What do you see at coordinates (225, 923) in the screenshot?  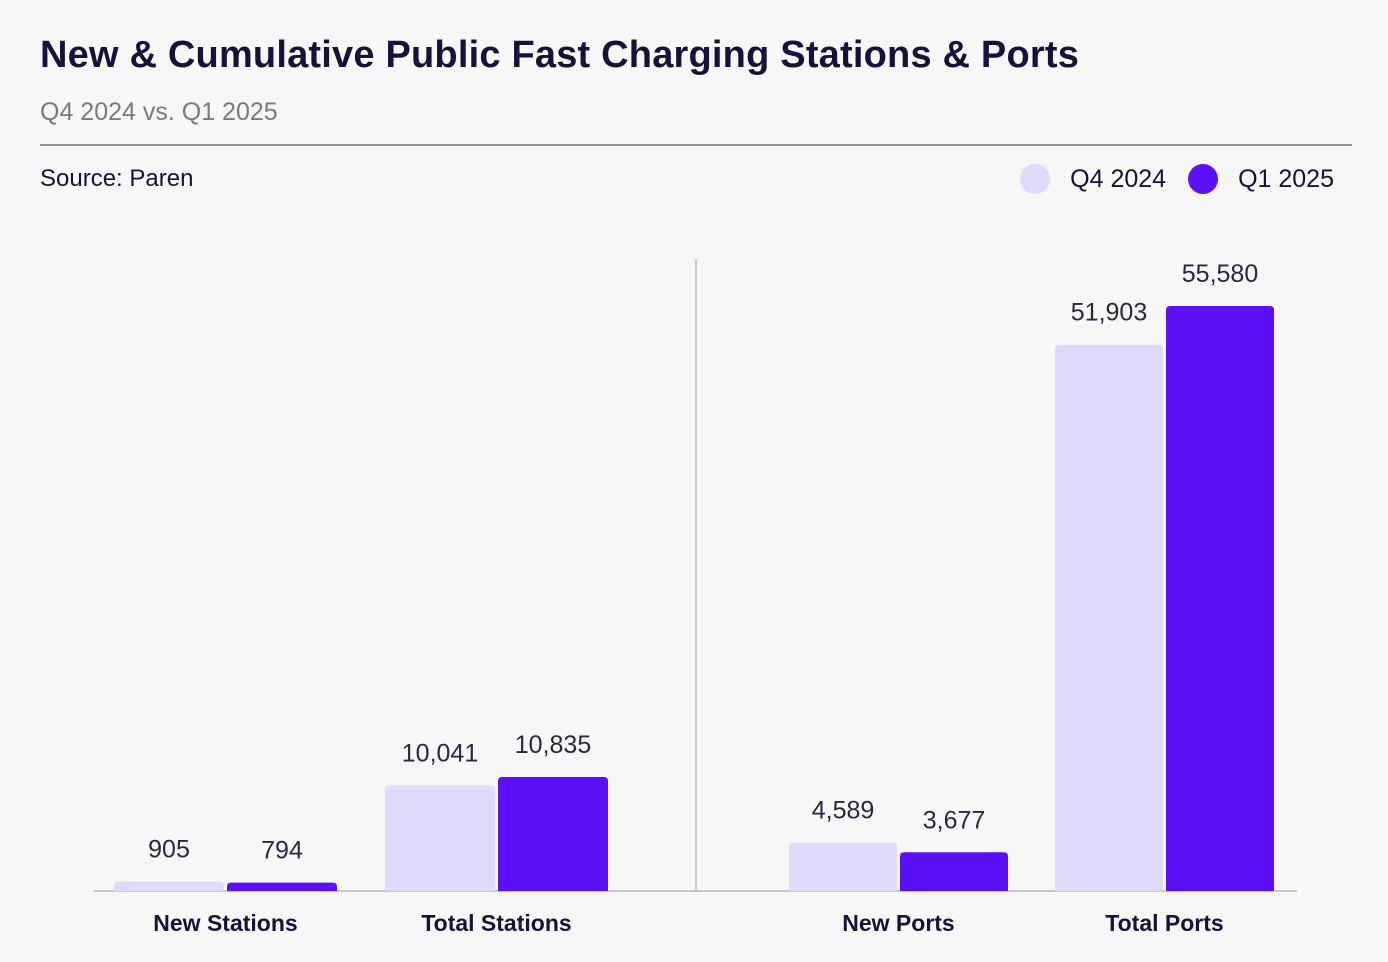 I see `category-label-new-stations: New Stations` at bounding box center [225, 923].